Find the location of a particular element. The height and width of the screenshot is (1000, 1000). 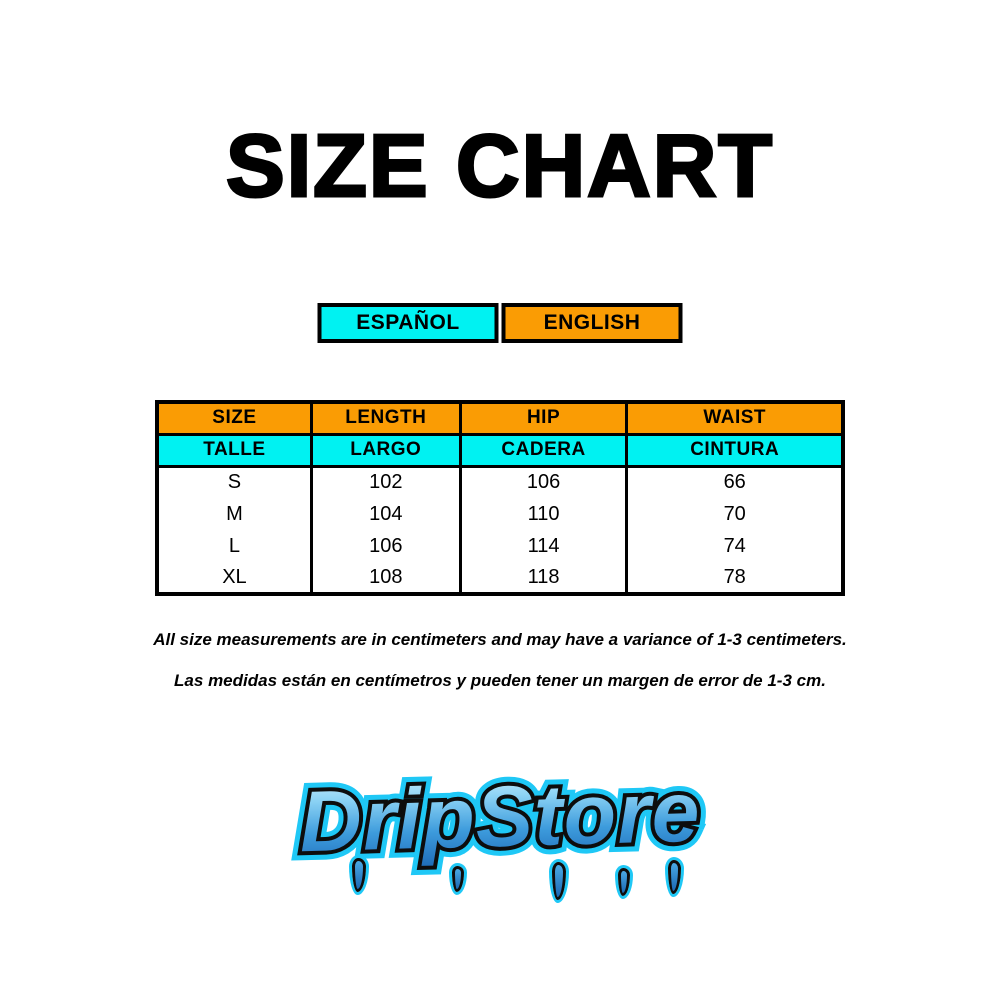

cell-size: L is located at coordinates (234, 546).